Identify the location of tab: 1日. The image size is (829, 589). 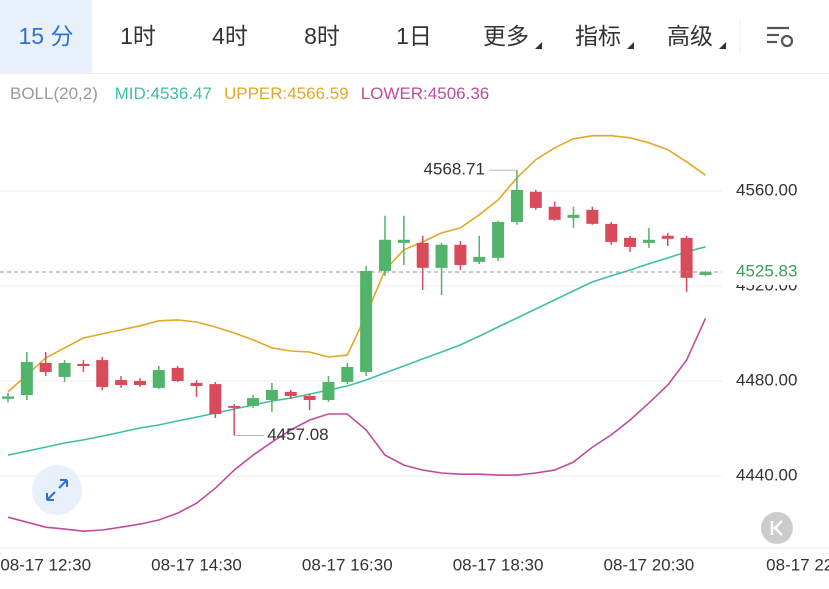
(414, 36).